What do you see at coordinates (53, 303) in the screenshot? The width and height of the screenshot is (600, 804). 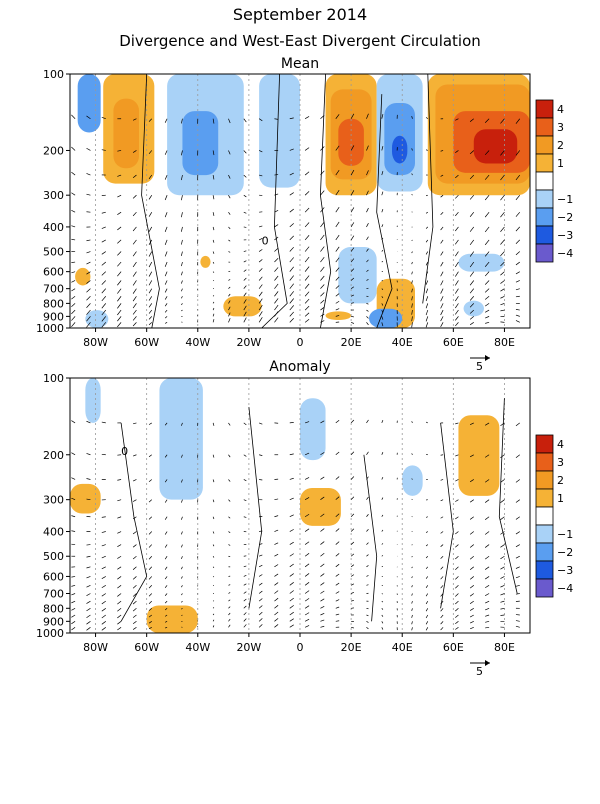 I see `y-tick-label: 800` at bounding box center [53, 303].